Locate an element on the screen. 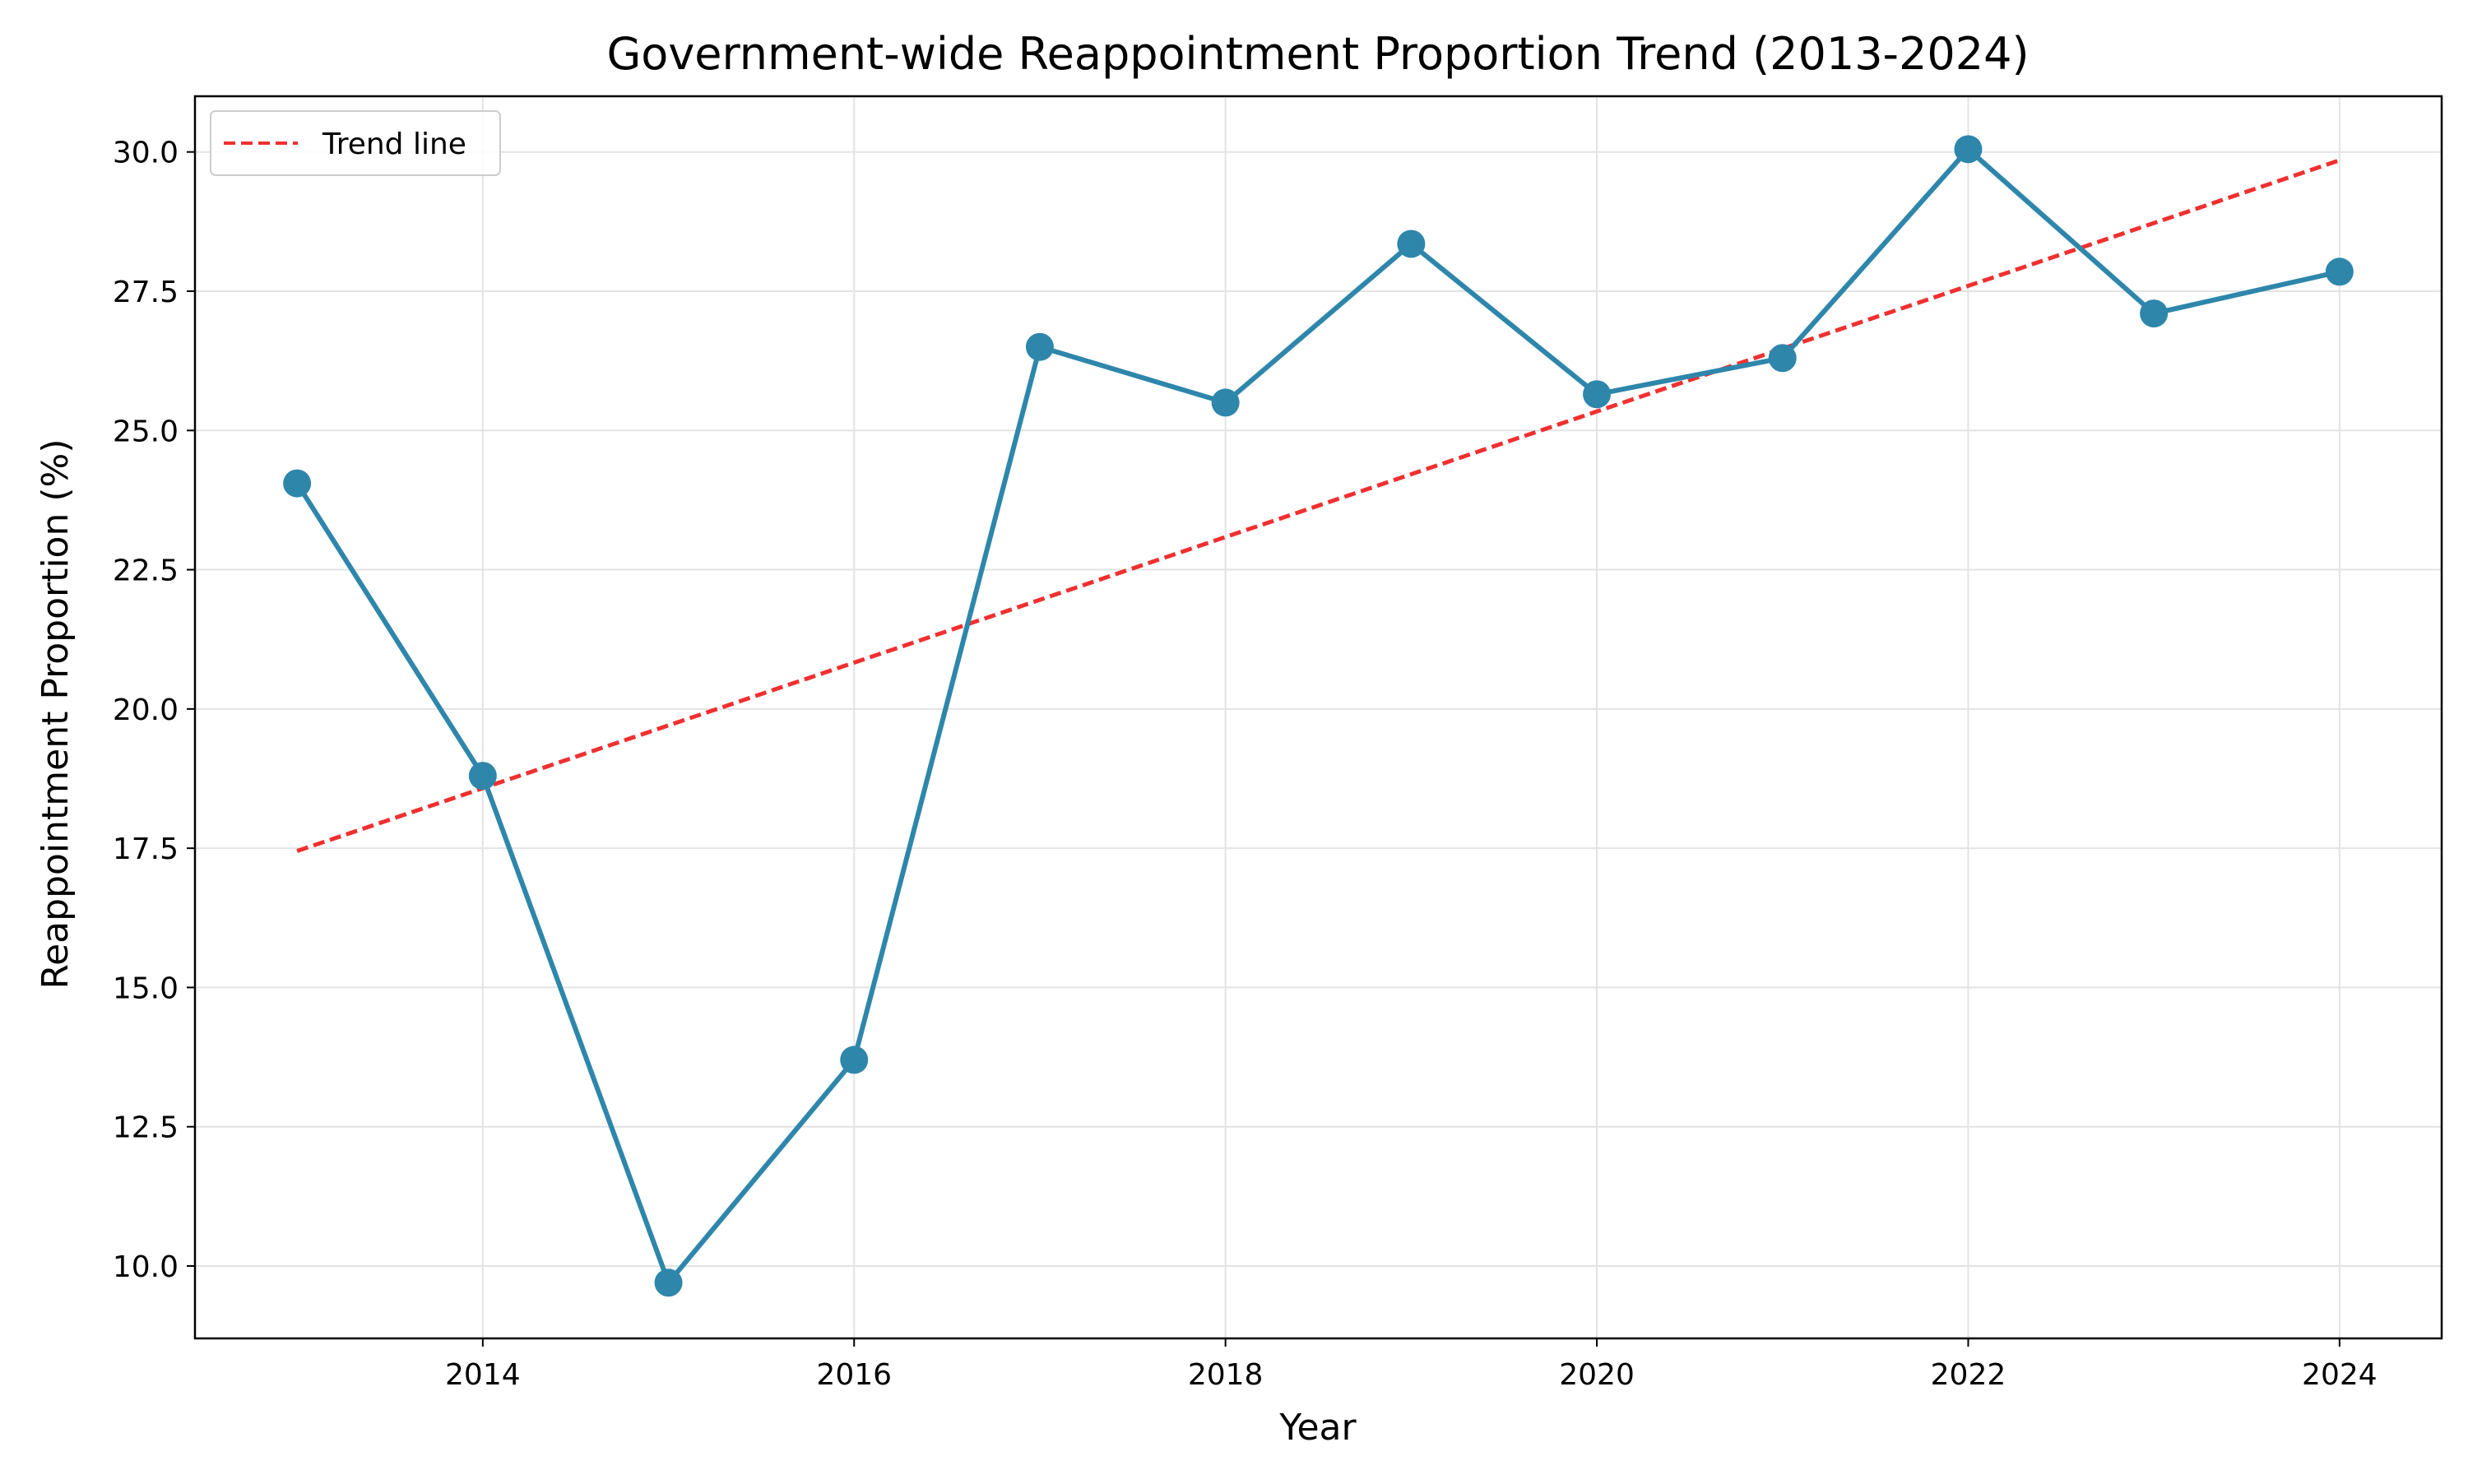 This screenshot has height=1484, width=2468. legend: Trend line is located at coordinates (355, 143).